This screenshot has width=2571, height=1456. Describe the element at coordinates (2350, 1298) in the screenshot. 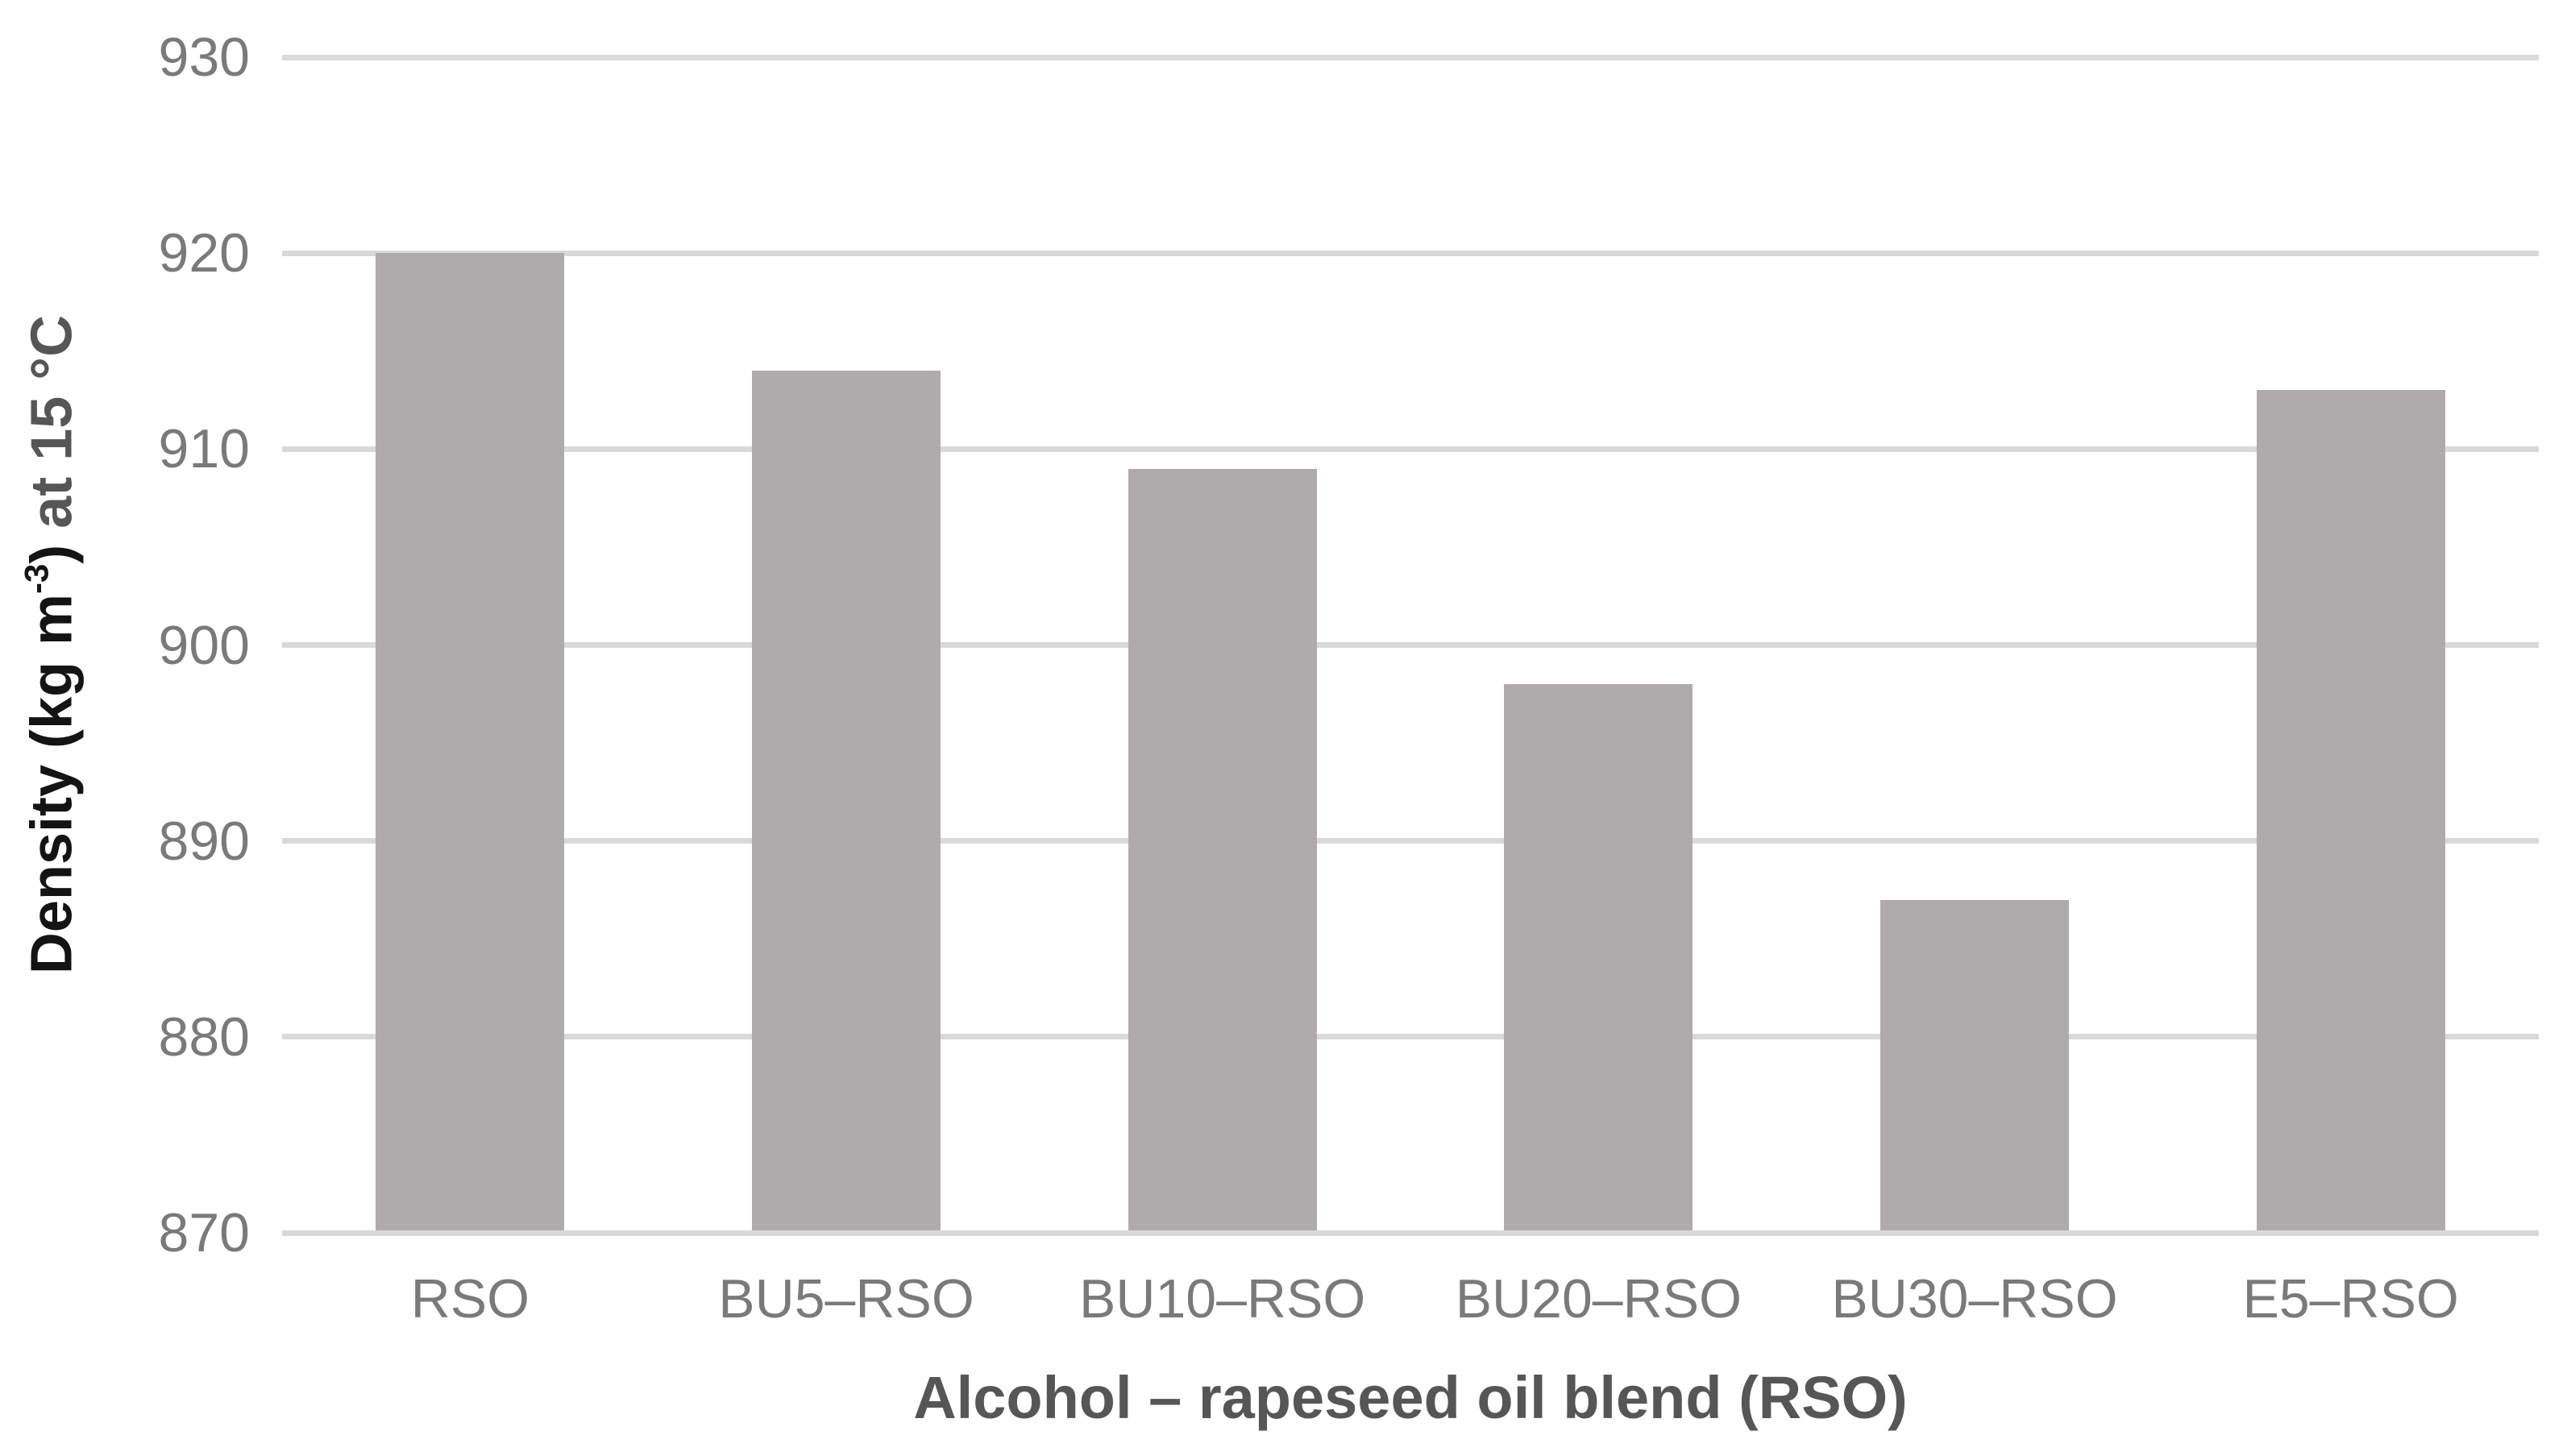

I see `x-tick-label-e5-rso: E5–RSO` at that location.